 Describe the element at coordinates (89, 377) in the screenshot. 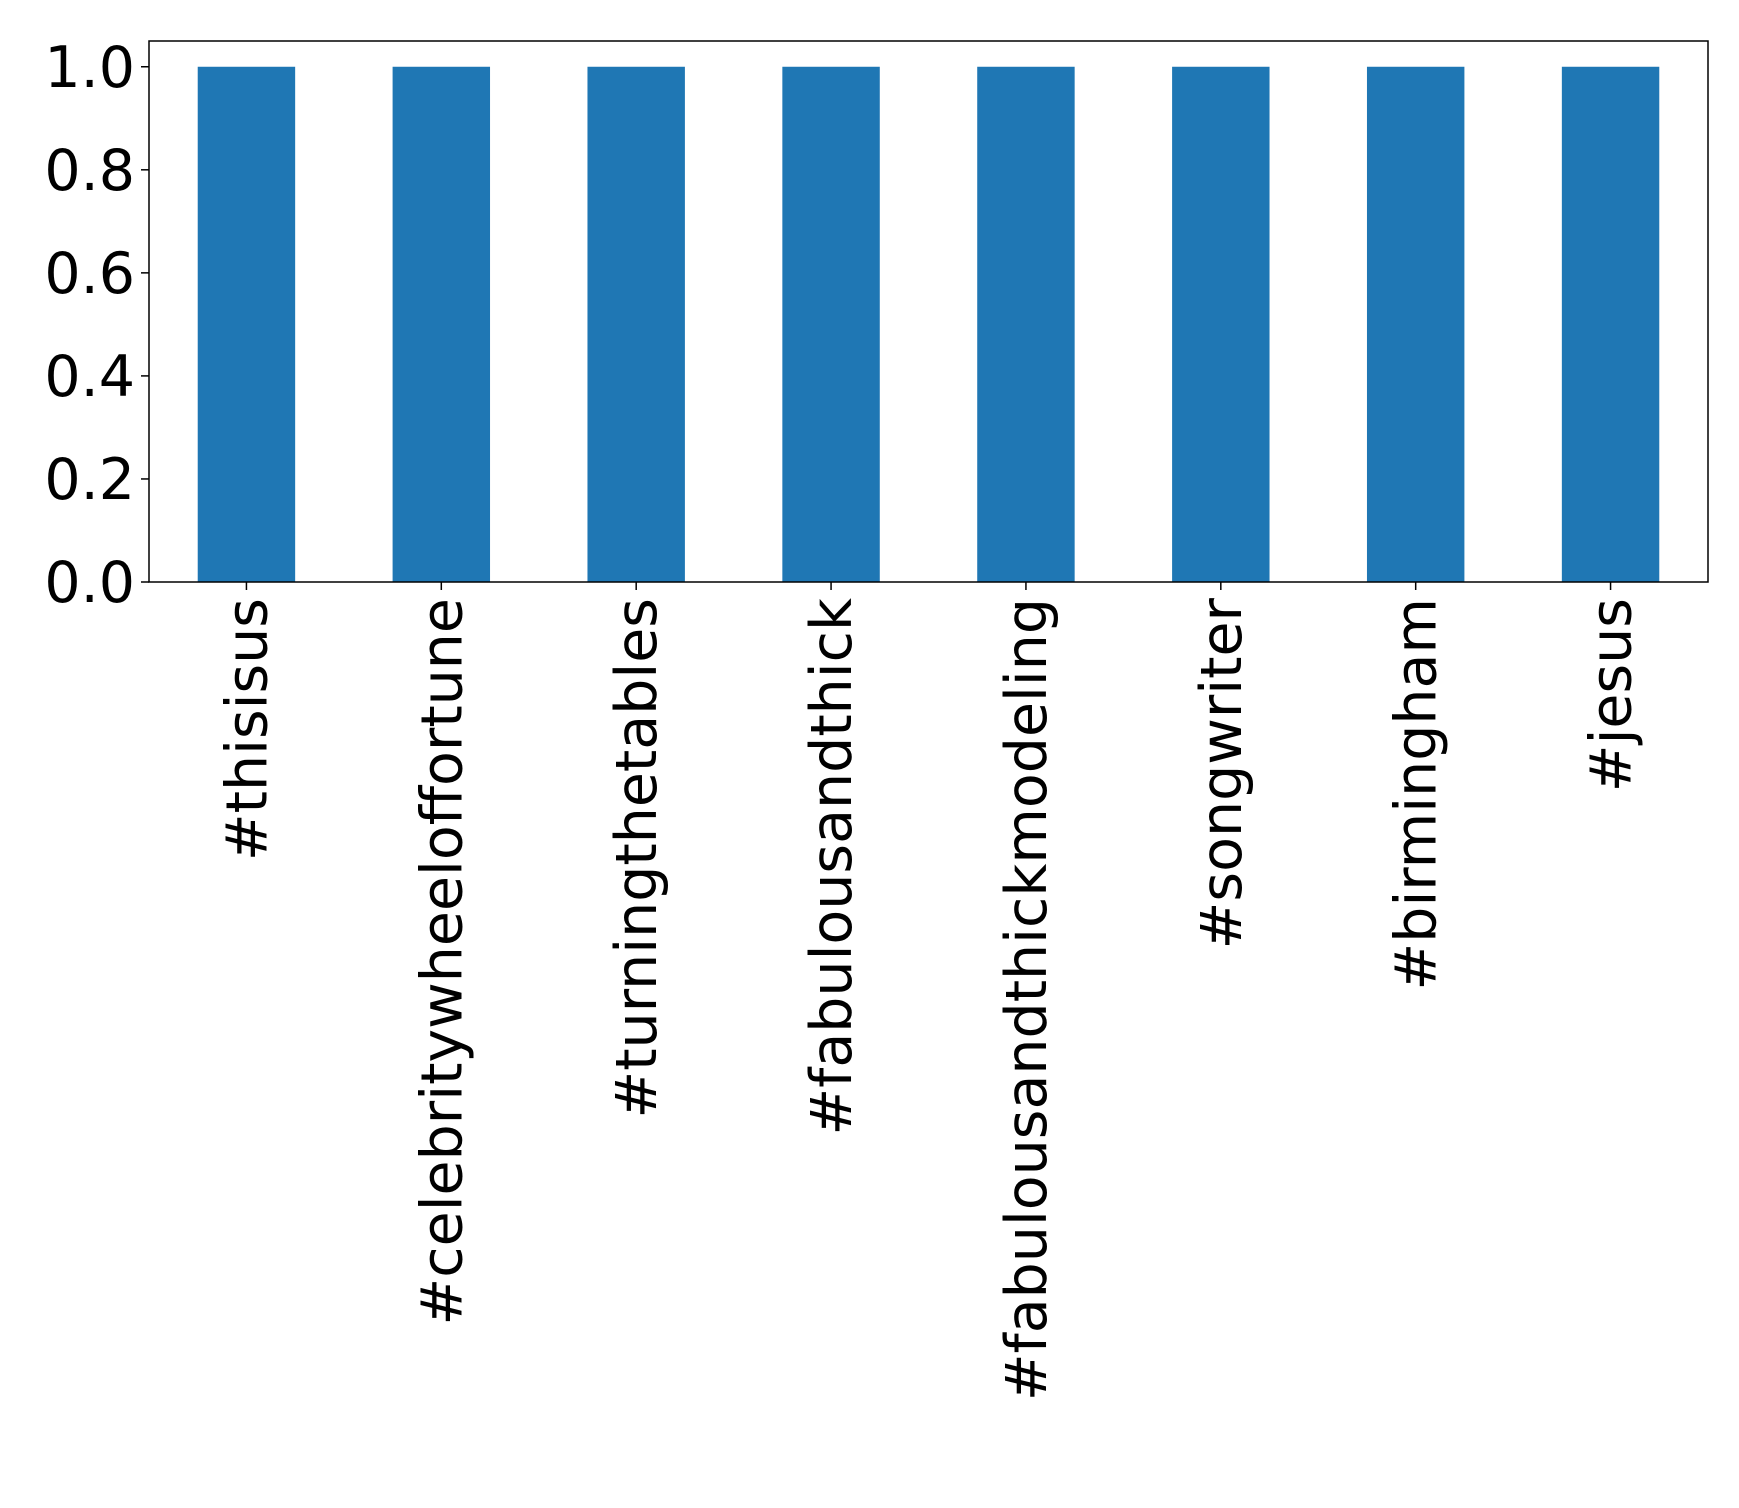

I see `y-tick-label: 0.4` at that location.